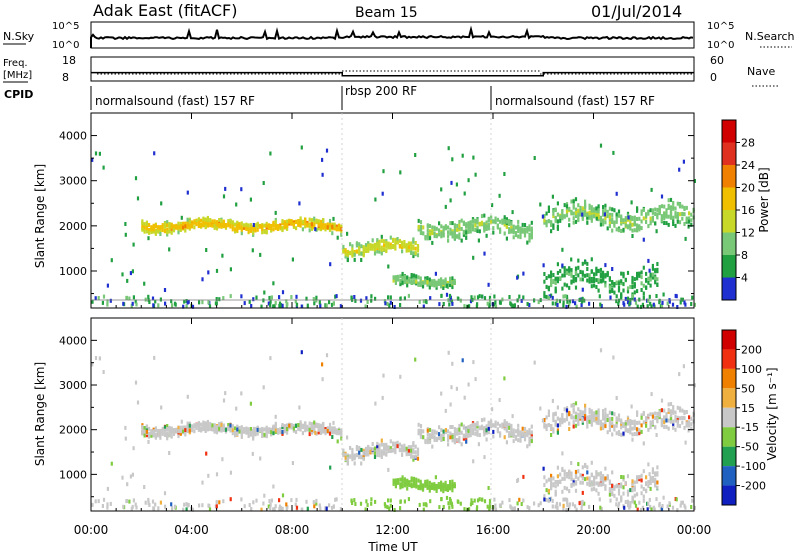  What do you see at coordinates (748, 388) in the screenshot?
I see `velocity-colorbar-tick-label: 50` at bounding box center [748, 388].